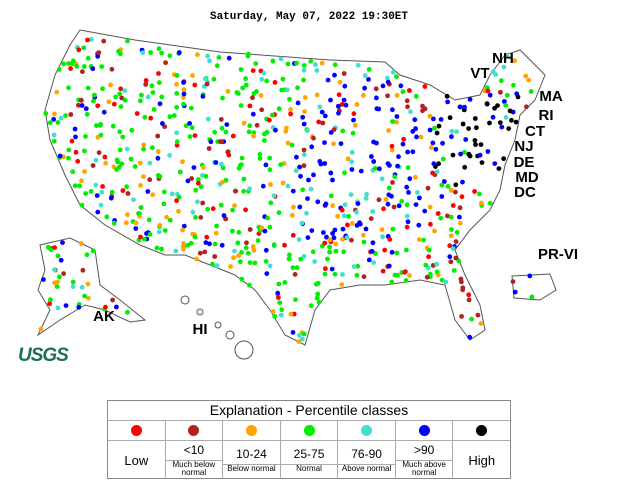 The height and width of the screenshot is (501, 618). I want to click on state-label: RI, so click(546, 115).